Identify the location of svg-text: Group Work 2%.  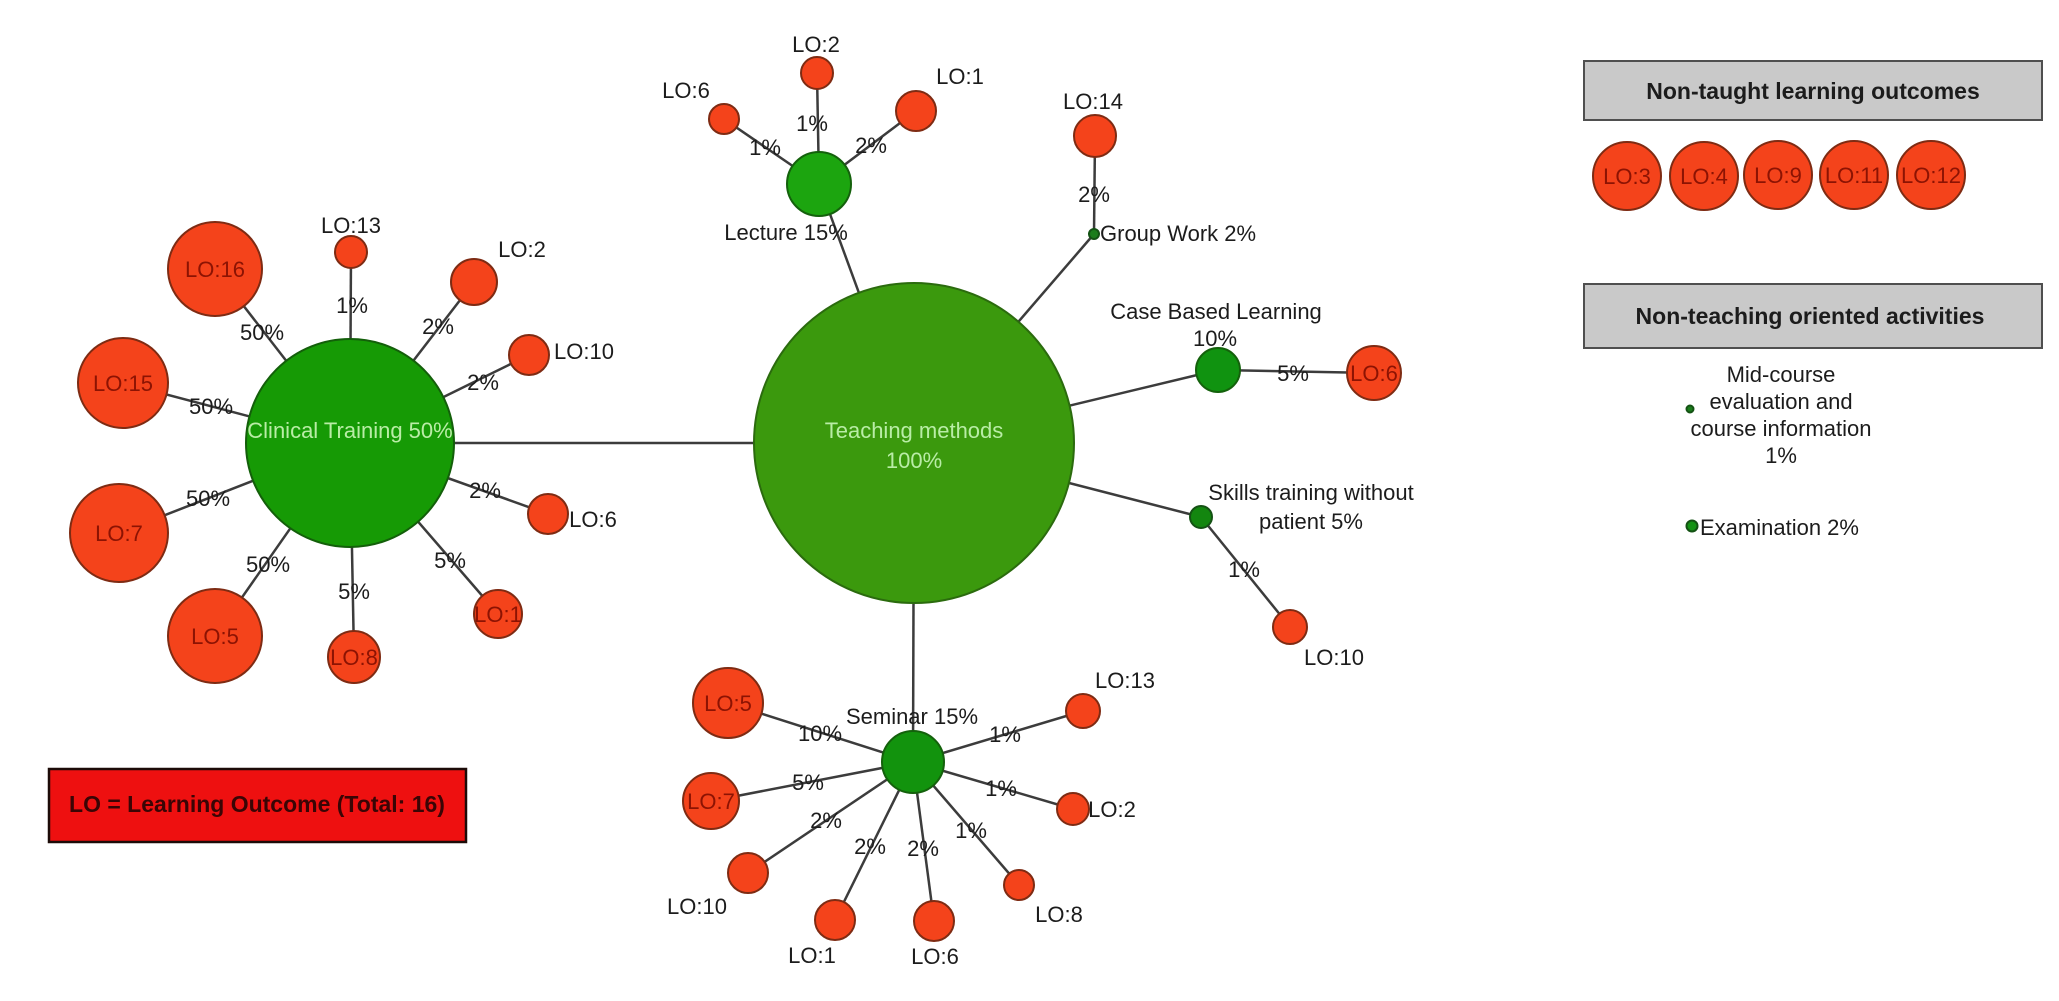
(1178, 233).